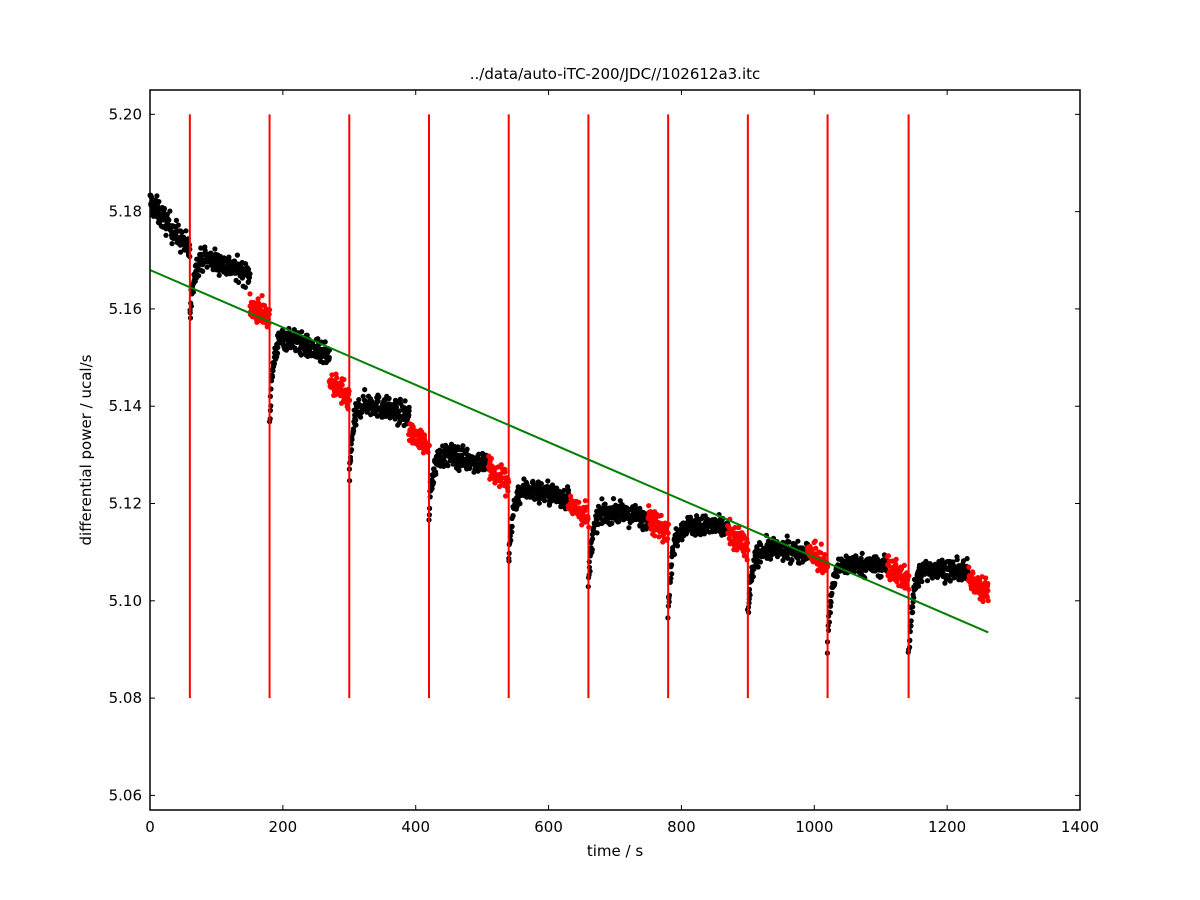  I want to click on y-tick-label: 5.12, so click(125, 504).